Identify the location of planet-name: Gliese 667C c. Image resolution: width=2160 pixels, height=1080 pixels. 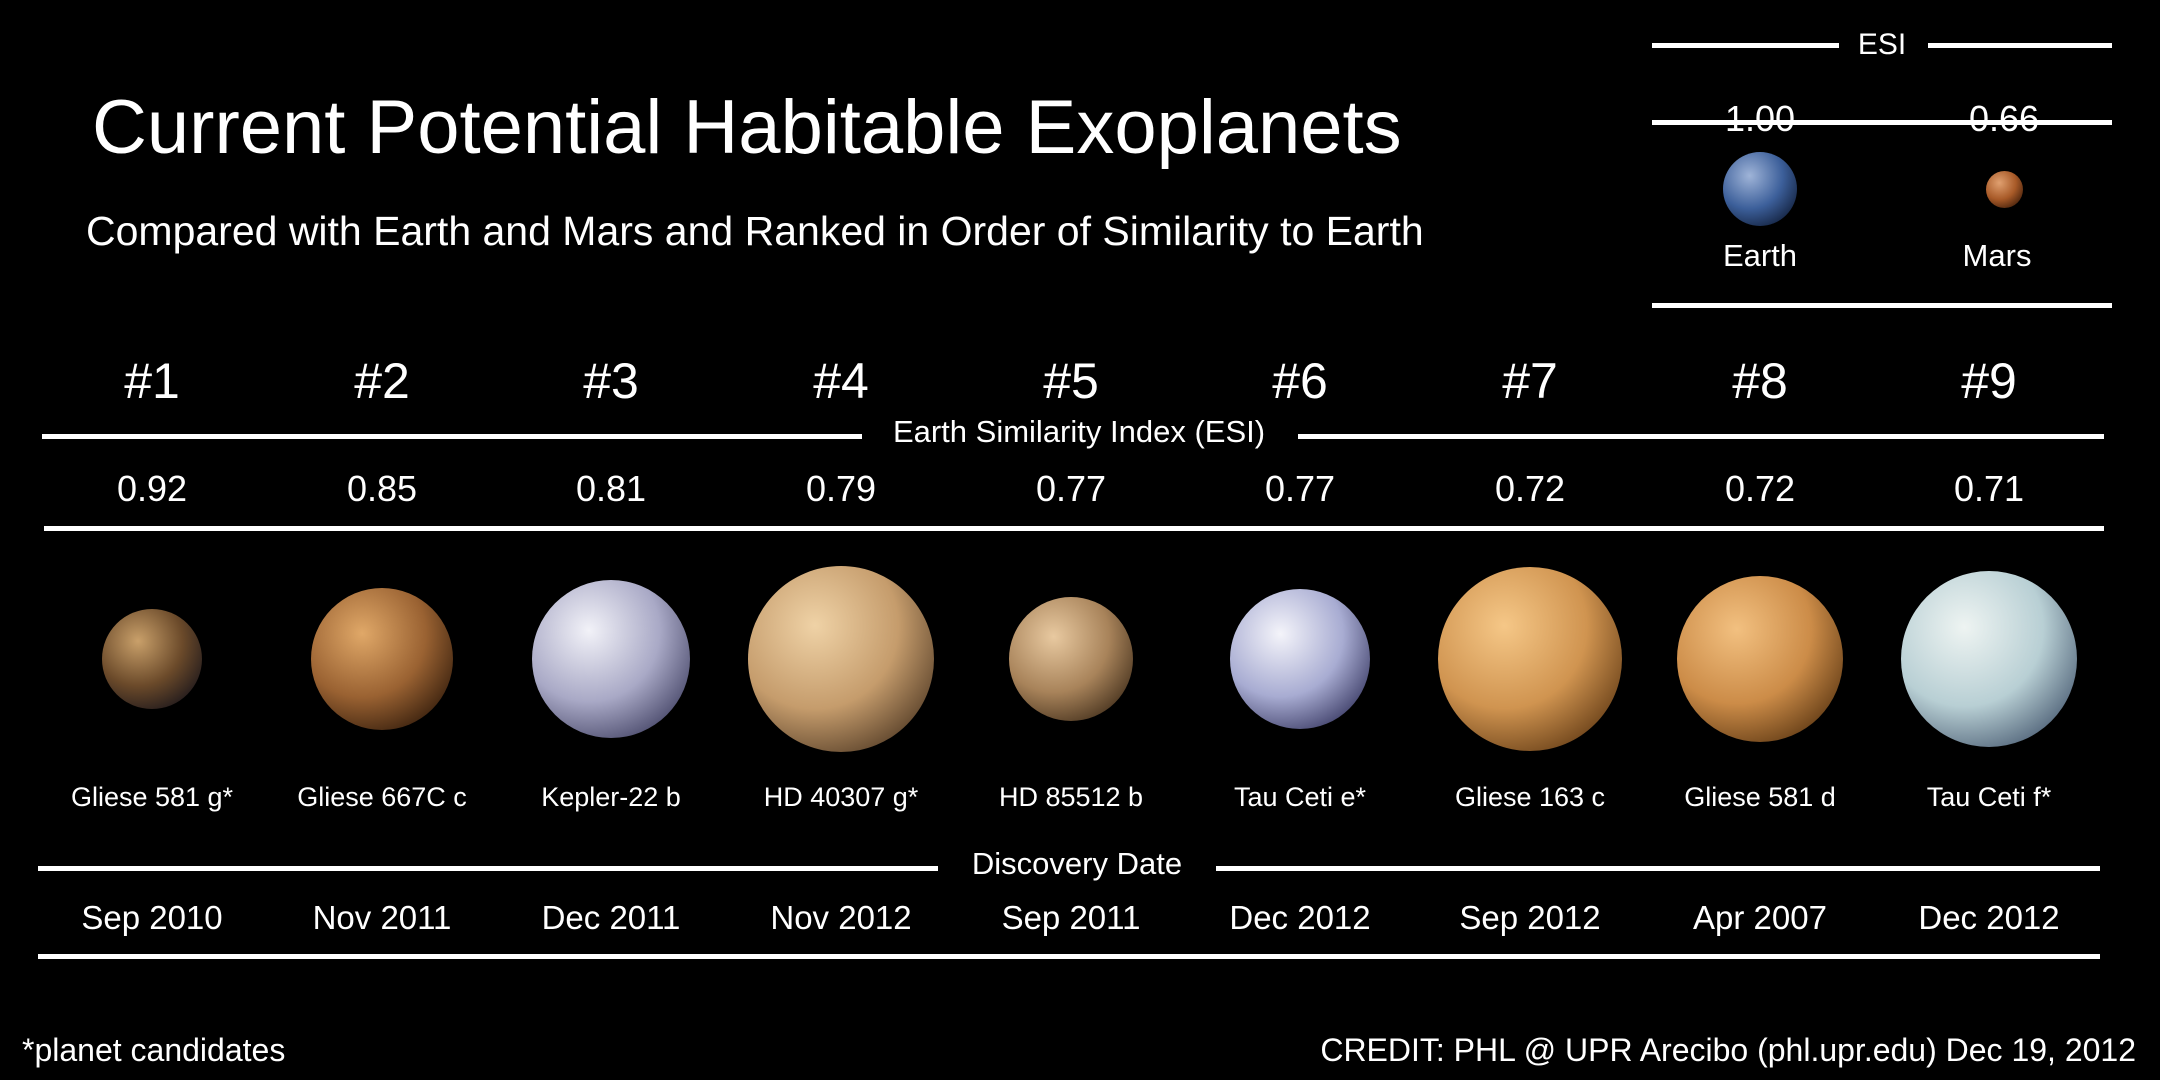
(382, 797).